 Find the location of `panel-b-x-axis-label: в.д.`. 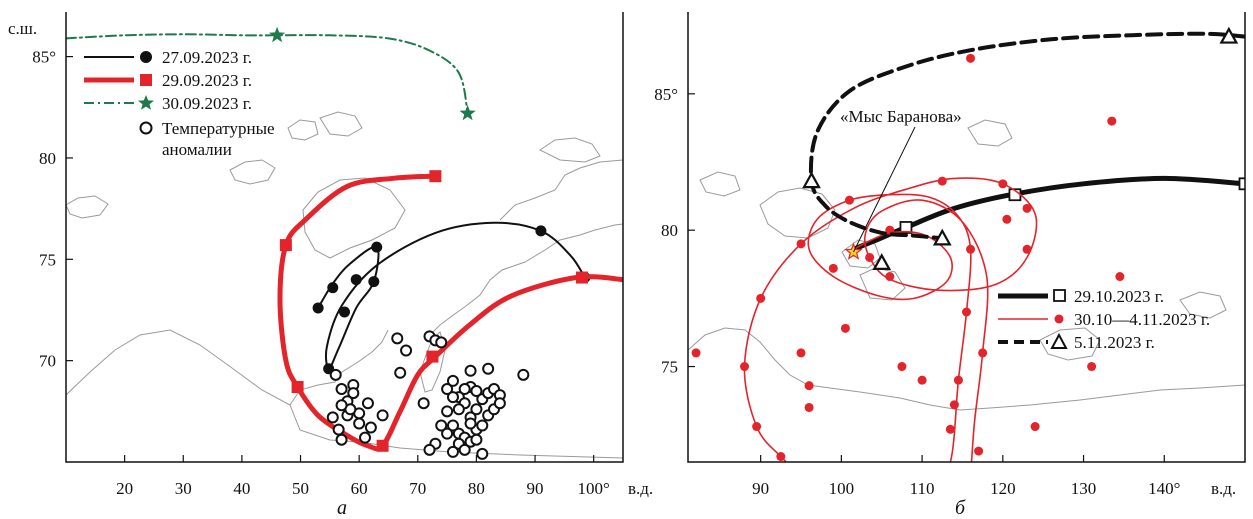

panel-b-x-axis-label: в.д. is located at coordinates (1223, 488).